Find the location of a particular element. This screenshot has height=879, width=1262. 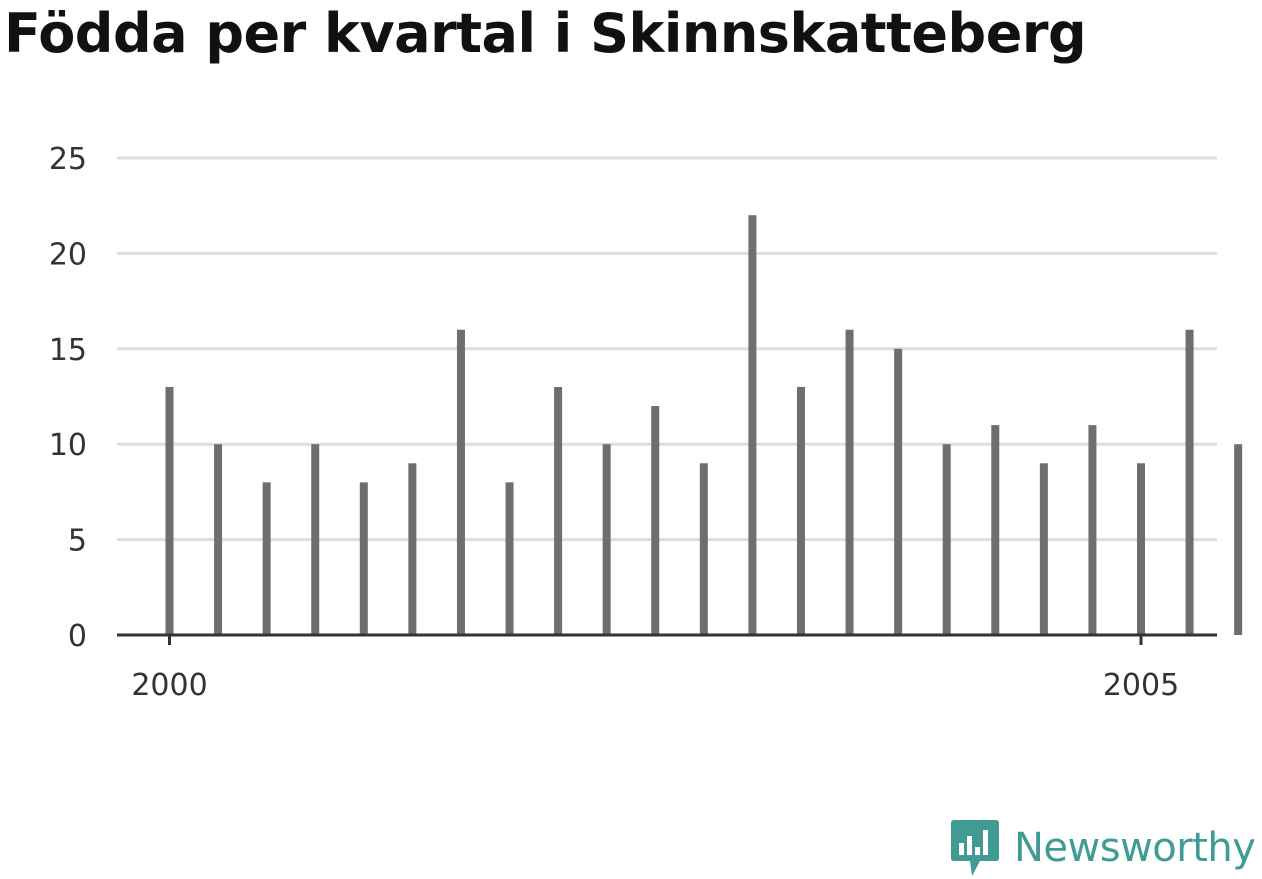

y-tick-label: 20 is located at coordinates (68, 254).